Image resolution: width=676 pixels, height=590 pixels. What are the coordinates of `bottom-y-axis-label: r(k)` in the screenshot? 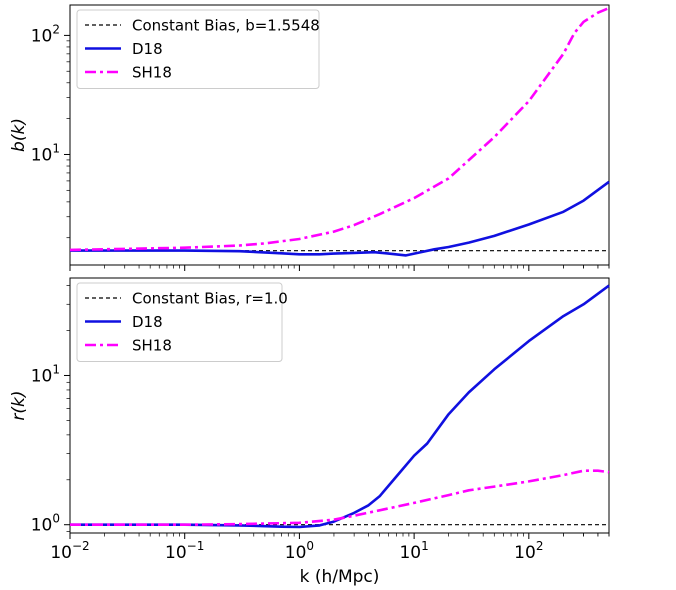 It's located at (19, 405).